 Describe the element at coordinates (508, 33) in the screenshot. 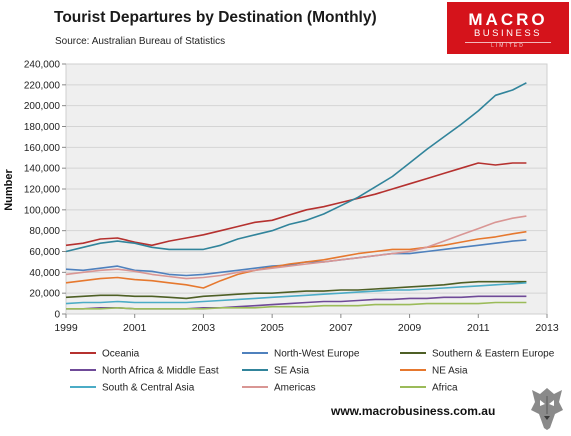

I see `logo-line-2: BUSINESS` at that location.